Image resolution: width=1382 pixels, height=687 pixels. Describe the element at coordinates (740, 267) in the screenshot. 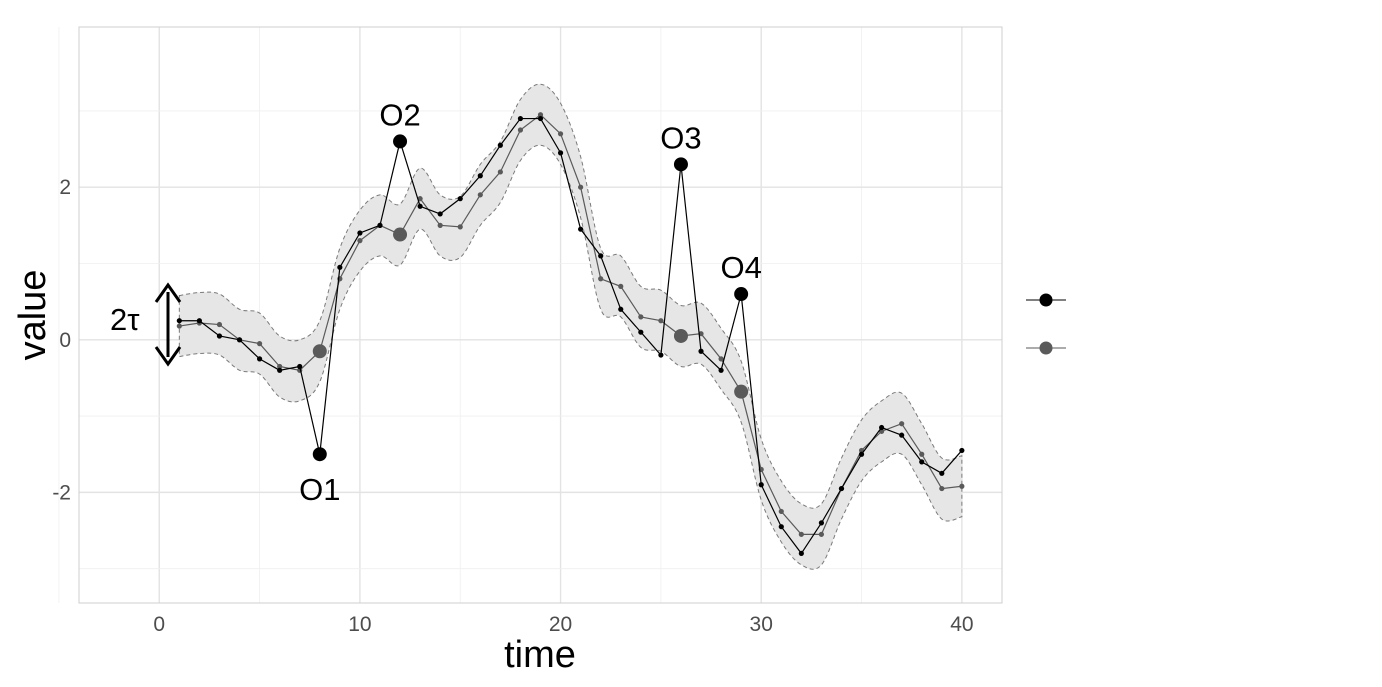

I see `outlier-label: O4` at that location.